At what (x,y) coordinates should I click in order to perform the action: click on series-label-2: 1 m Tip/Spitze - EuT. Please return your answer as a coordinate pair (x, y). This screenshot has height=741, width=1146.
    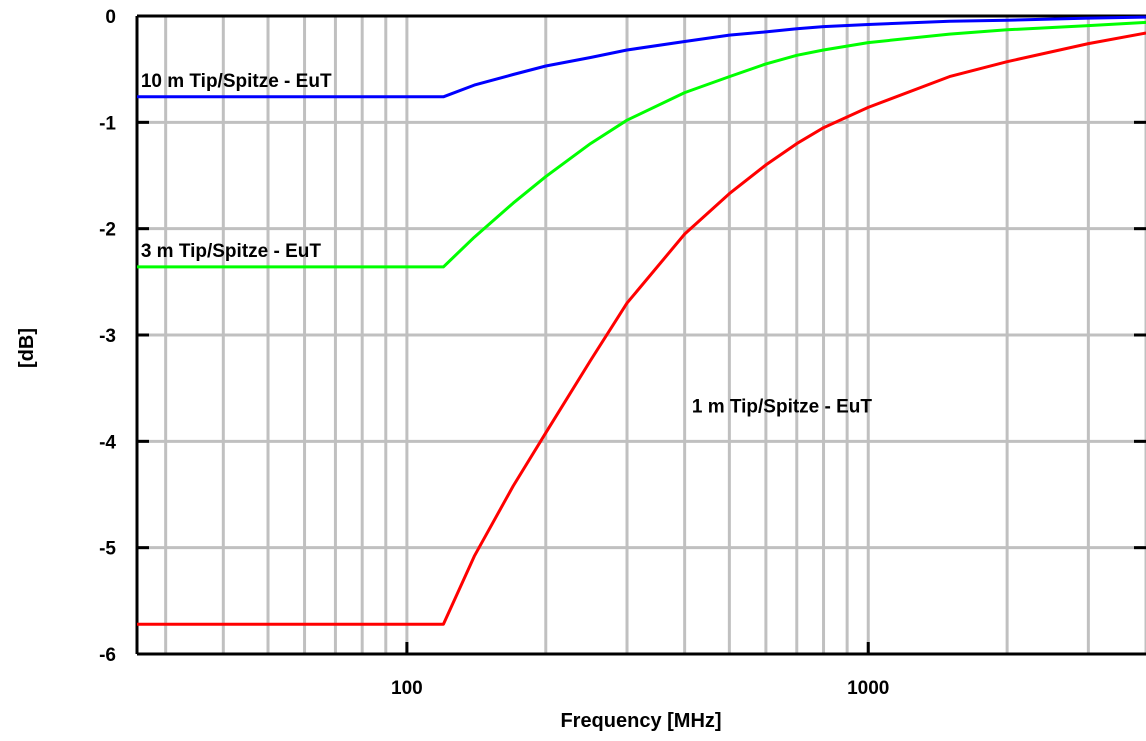
    Looking at the image, I should click on (782, 407).